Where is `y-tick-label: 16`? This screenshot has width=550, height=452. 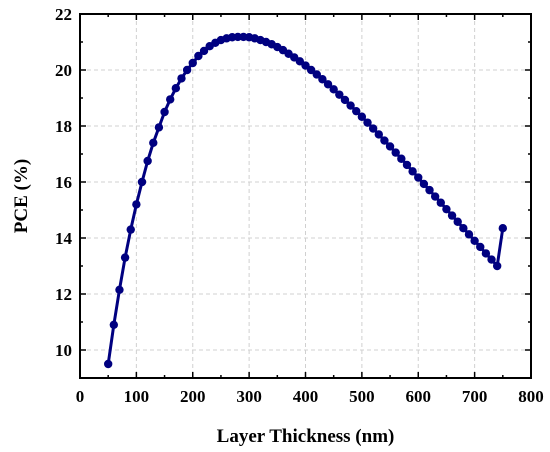 y-tick-label: 16 is located at coordinates (63, 182).